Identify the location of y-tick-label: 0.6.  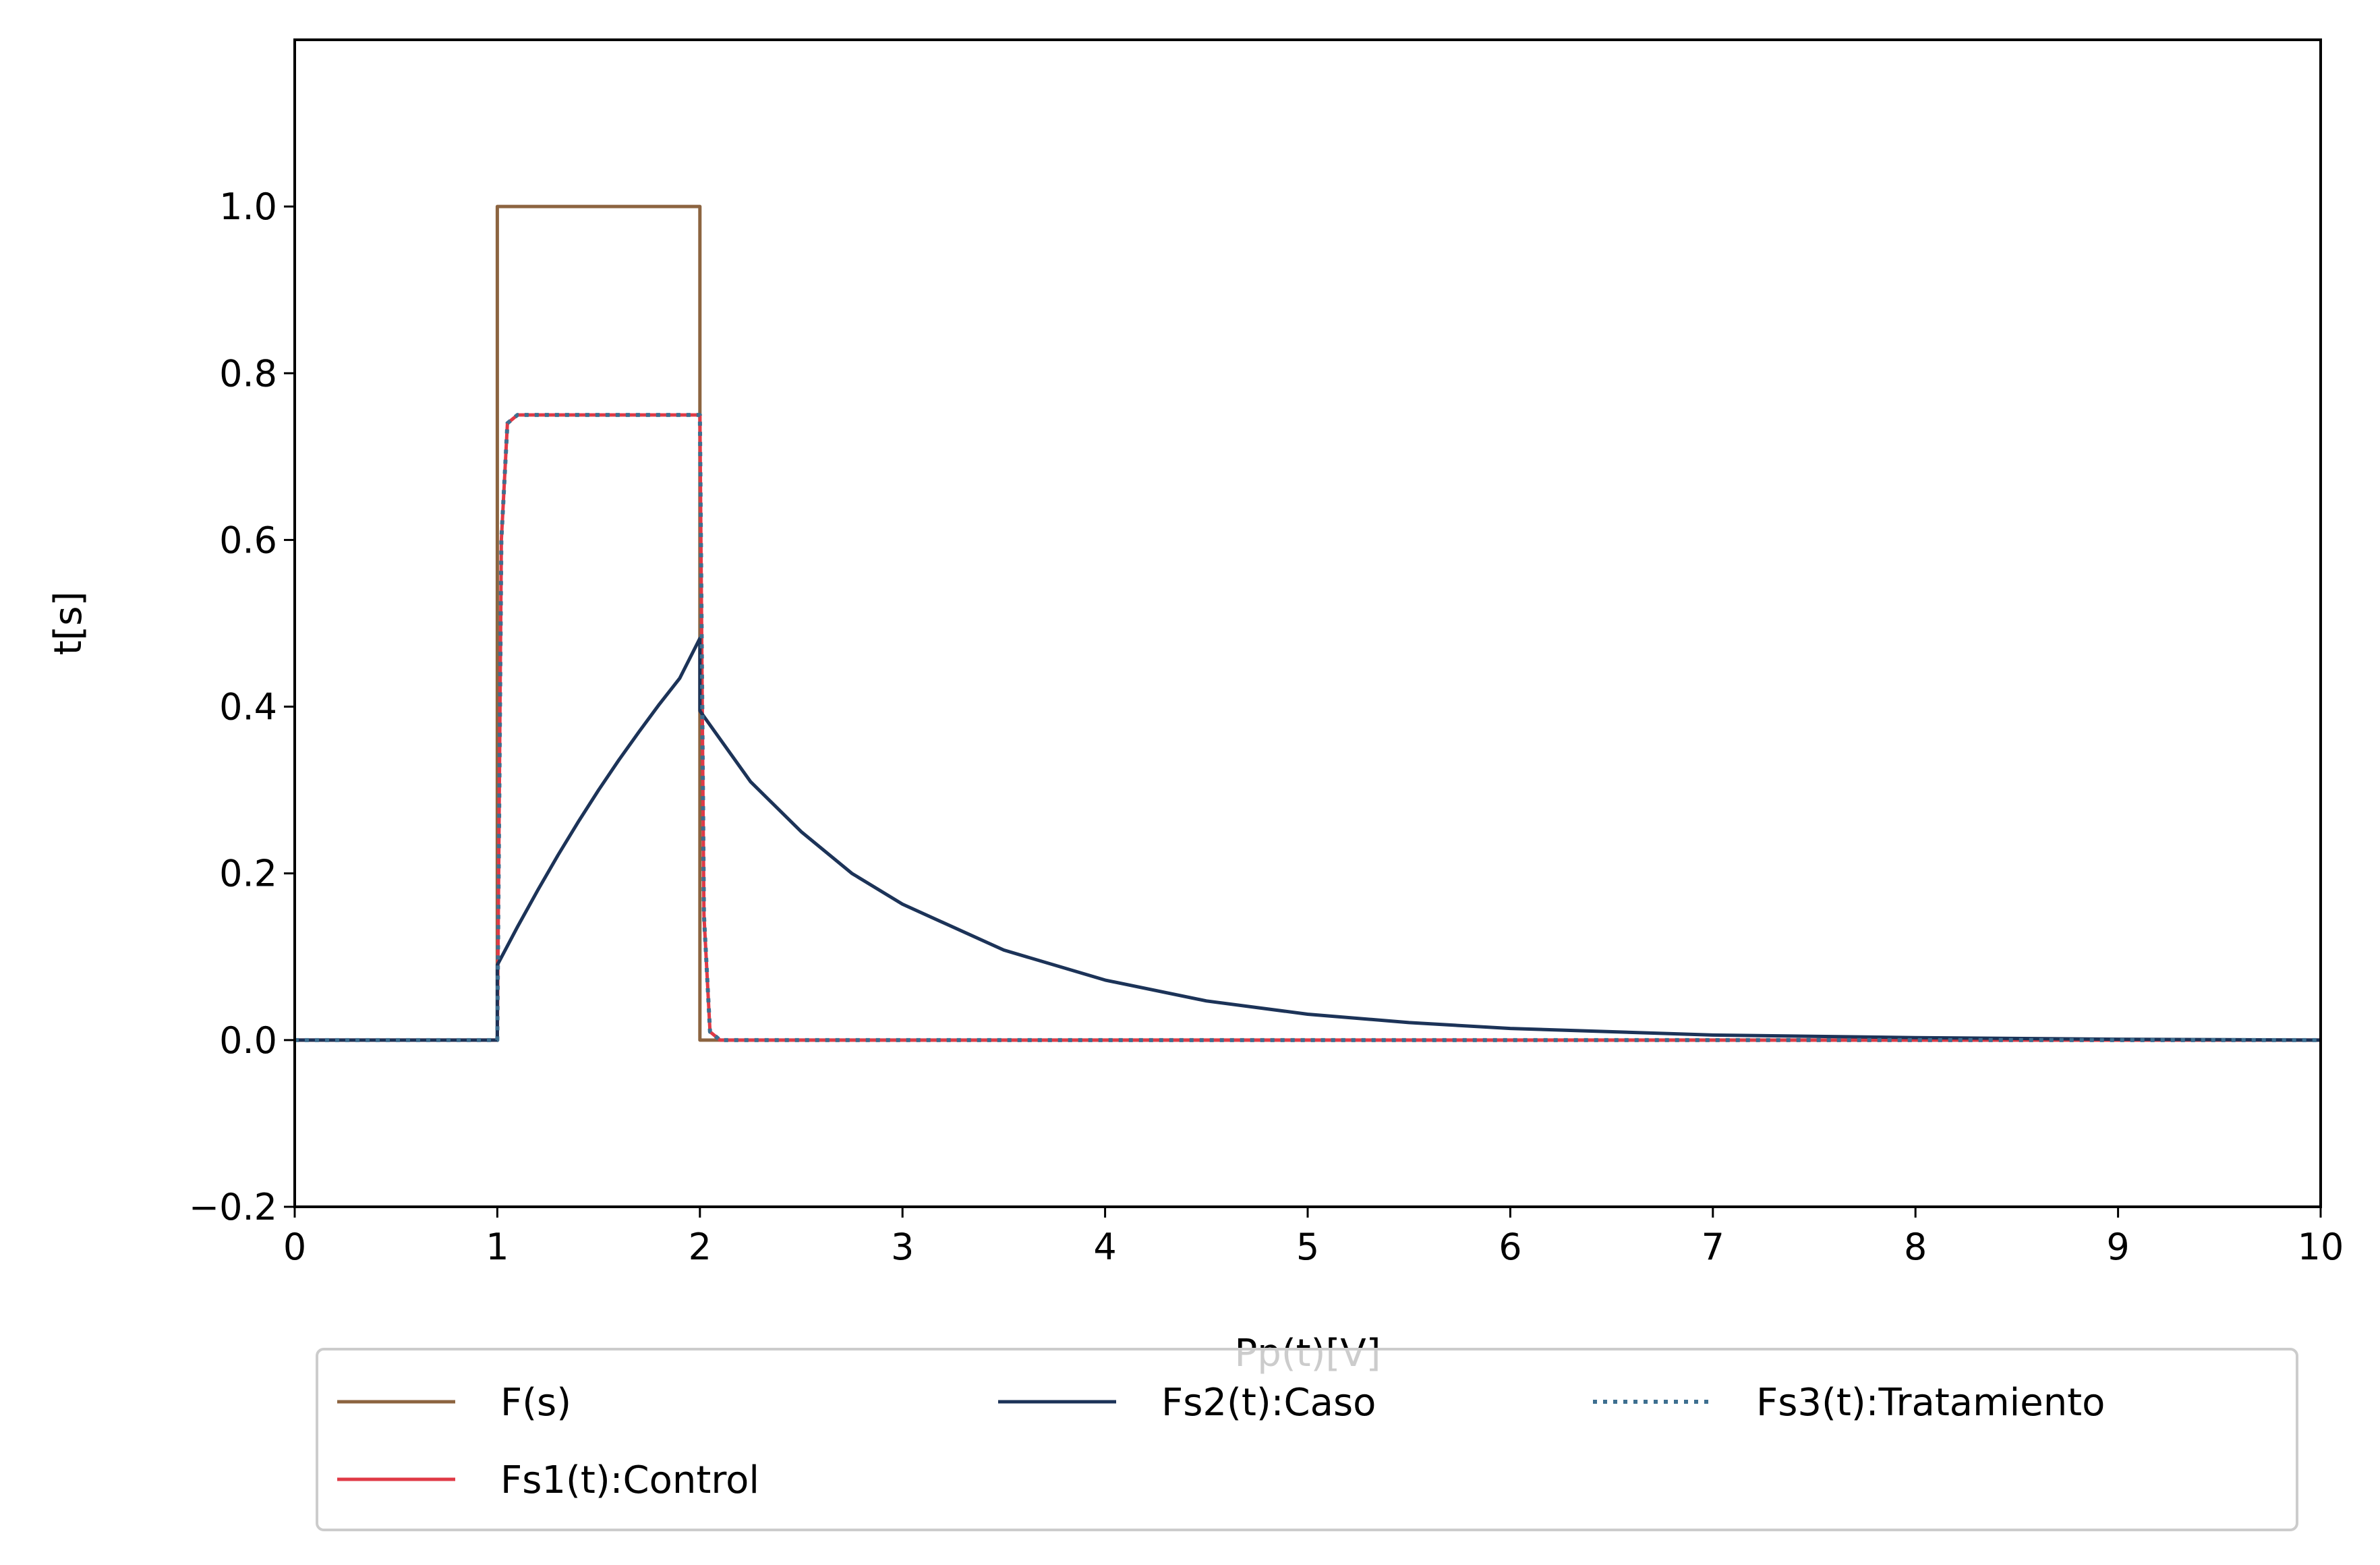
(248, 540).